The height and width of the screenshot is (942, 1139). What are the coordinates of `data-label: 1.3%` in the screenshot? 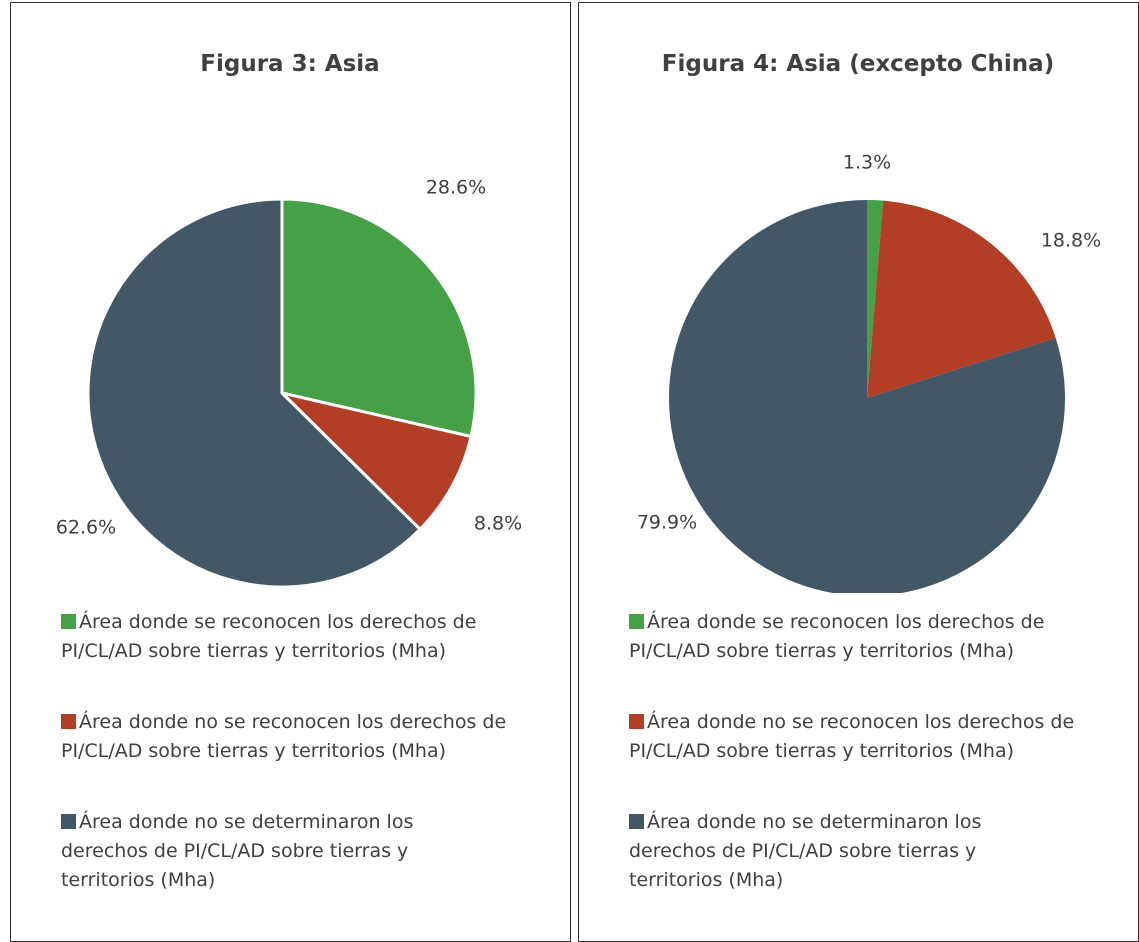 It's located at (867, 163).